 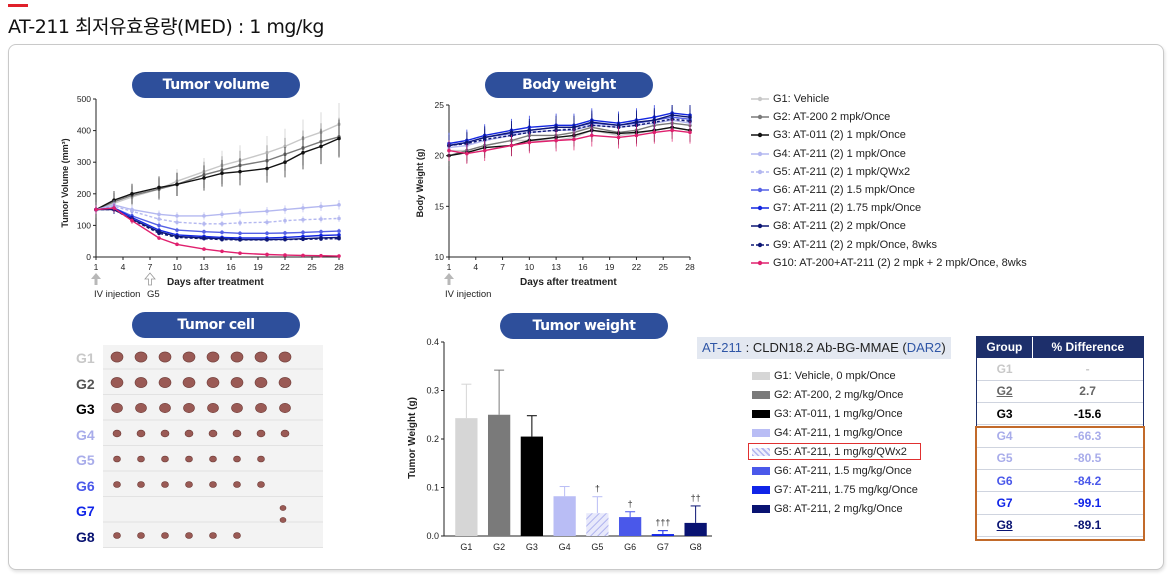 I want to click on tw-x-tick-label: G5, so click(x=597, y=547).